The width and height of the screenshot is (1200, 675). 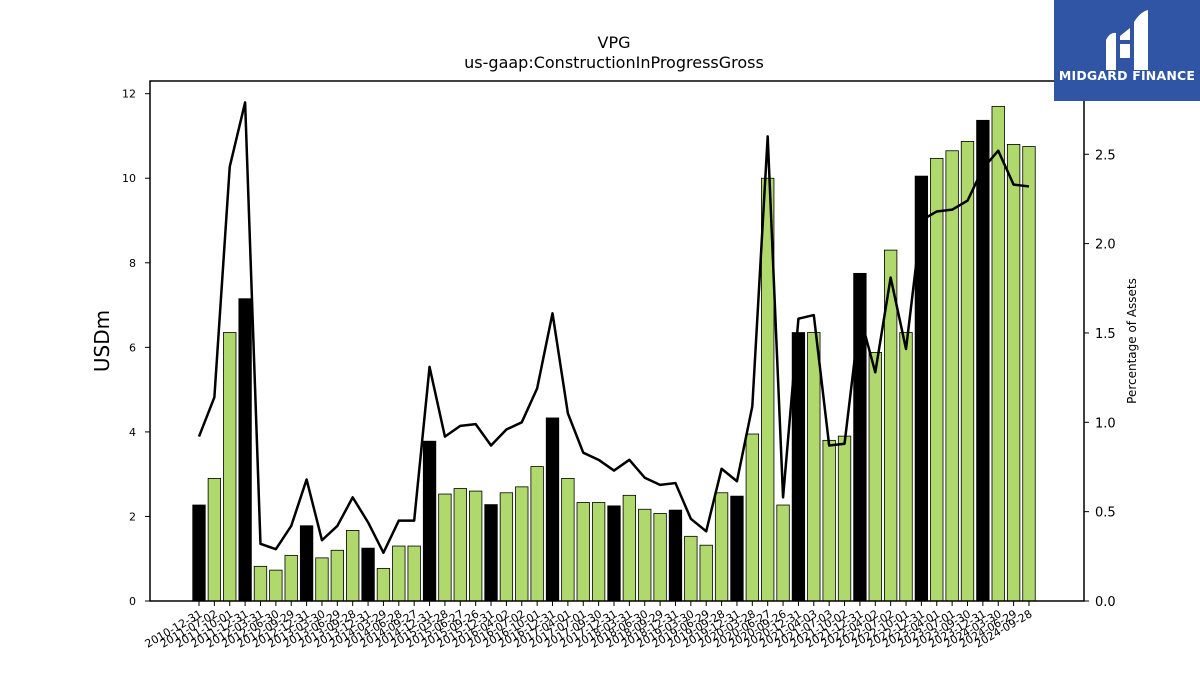 I want to click on y2-axis: 0.0 0.5 1.0 1.5 2.0 2.5, so click(x=1100, y=379).